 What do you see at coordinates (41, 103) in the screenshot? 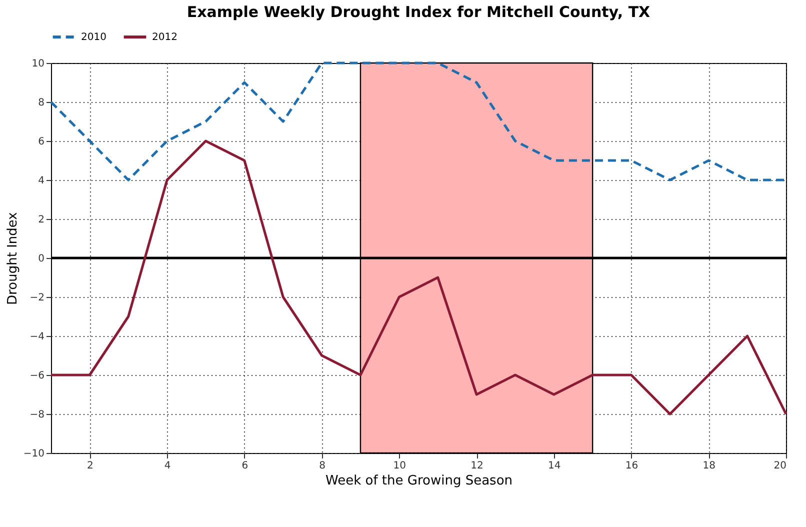
I see `y-tick-label: 8` at bounding box center [41, 103].